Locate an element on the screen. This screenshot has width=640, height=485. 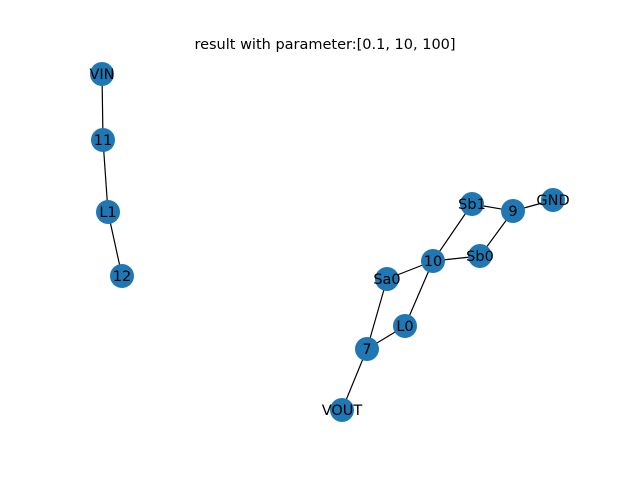
node-11: 11 is located at coordinates (103, 140).